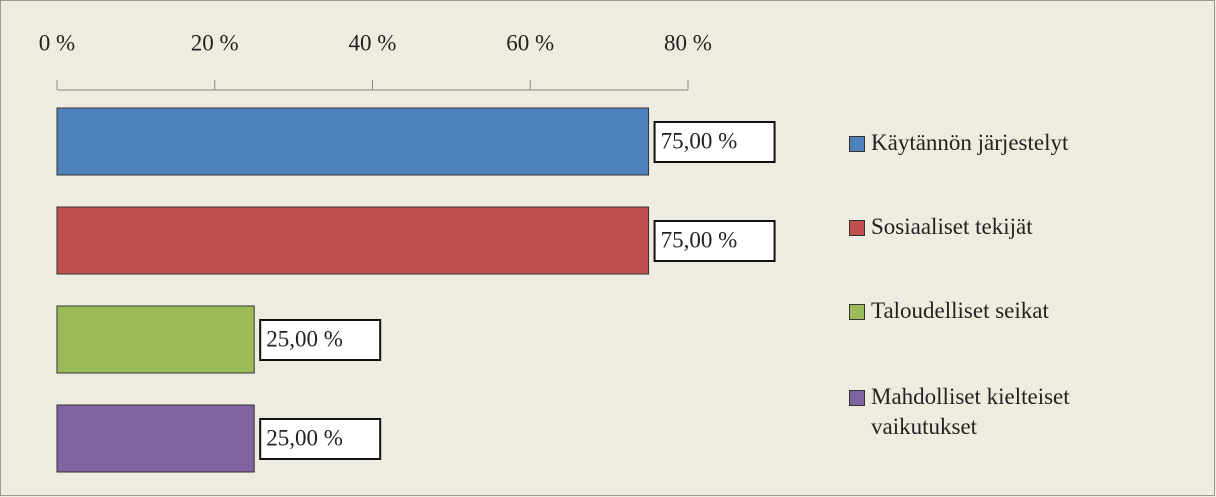 The height and width of the screenshot is (497, 1216). What do you see at coordinates (970, 142) in the screenshot?
I see `legend-label: Käytännön järjestelyt` at bounding box center [970, 142].